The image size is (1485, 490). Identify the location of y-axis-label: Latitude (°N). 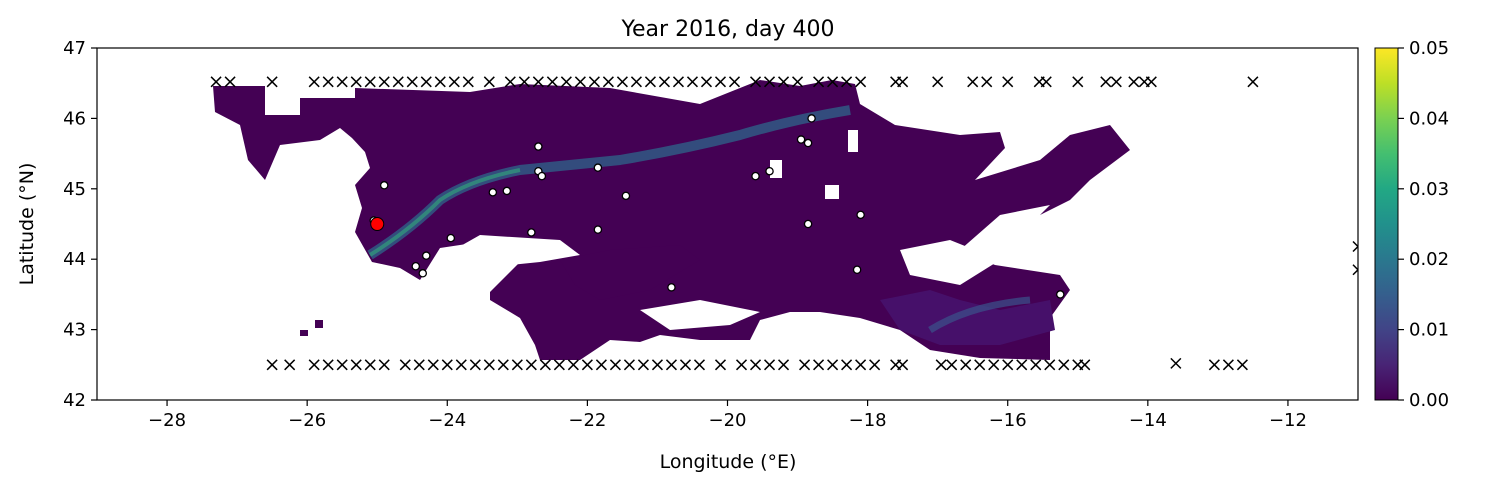
(27, 224).